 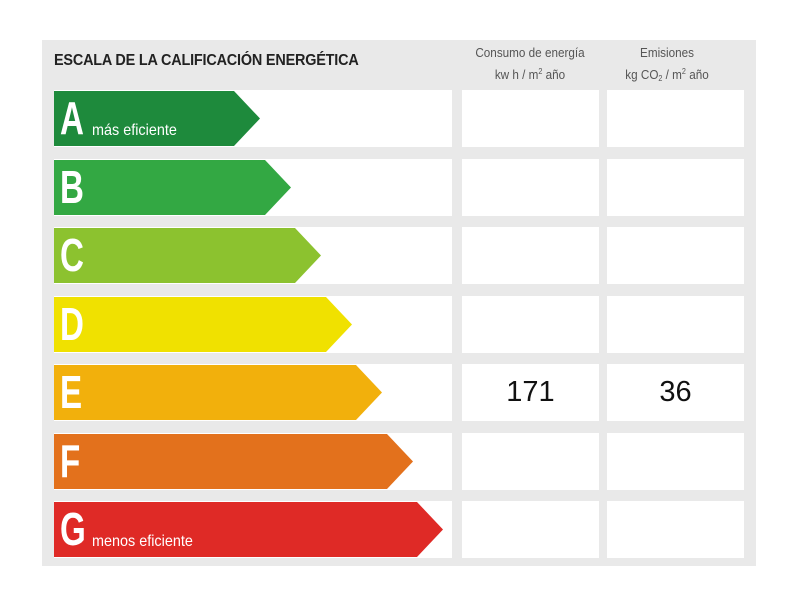 What do you see at coordinates (667, 65) in the screenshot?
I see `emisiones-header: Emisiones kg CO2 / m2 año` at bounding box center [667, 65].